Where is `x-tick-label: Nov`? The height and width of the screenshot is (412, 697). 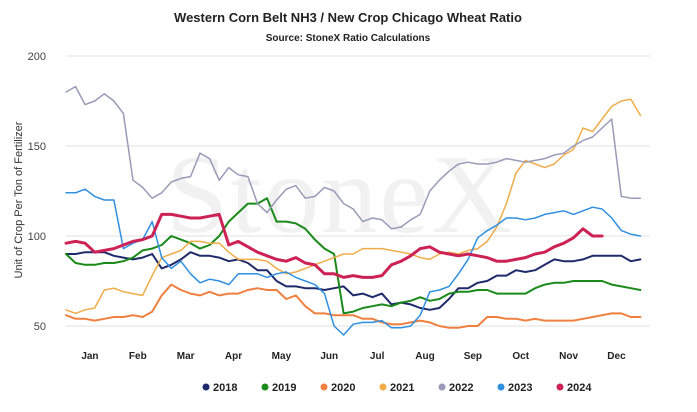
x-tick-label: Nov is located at coordinates (568, 356).